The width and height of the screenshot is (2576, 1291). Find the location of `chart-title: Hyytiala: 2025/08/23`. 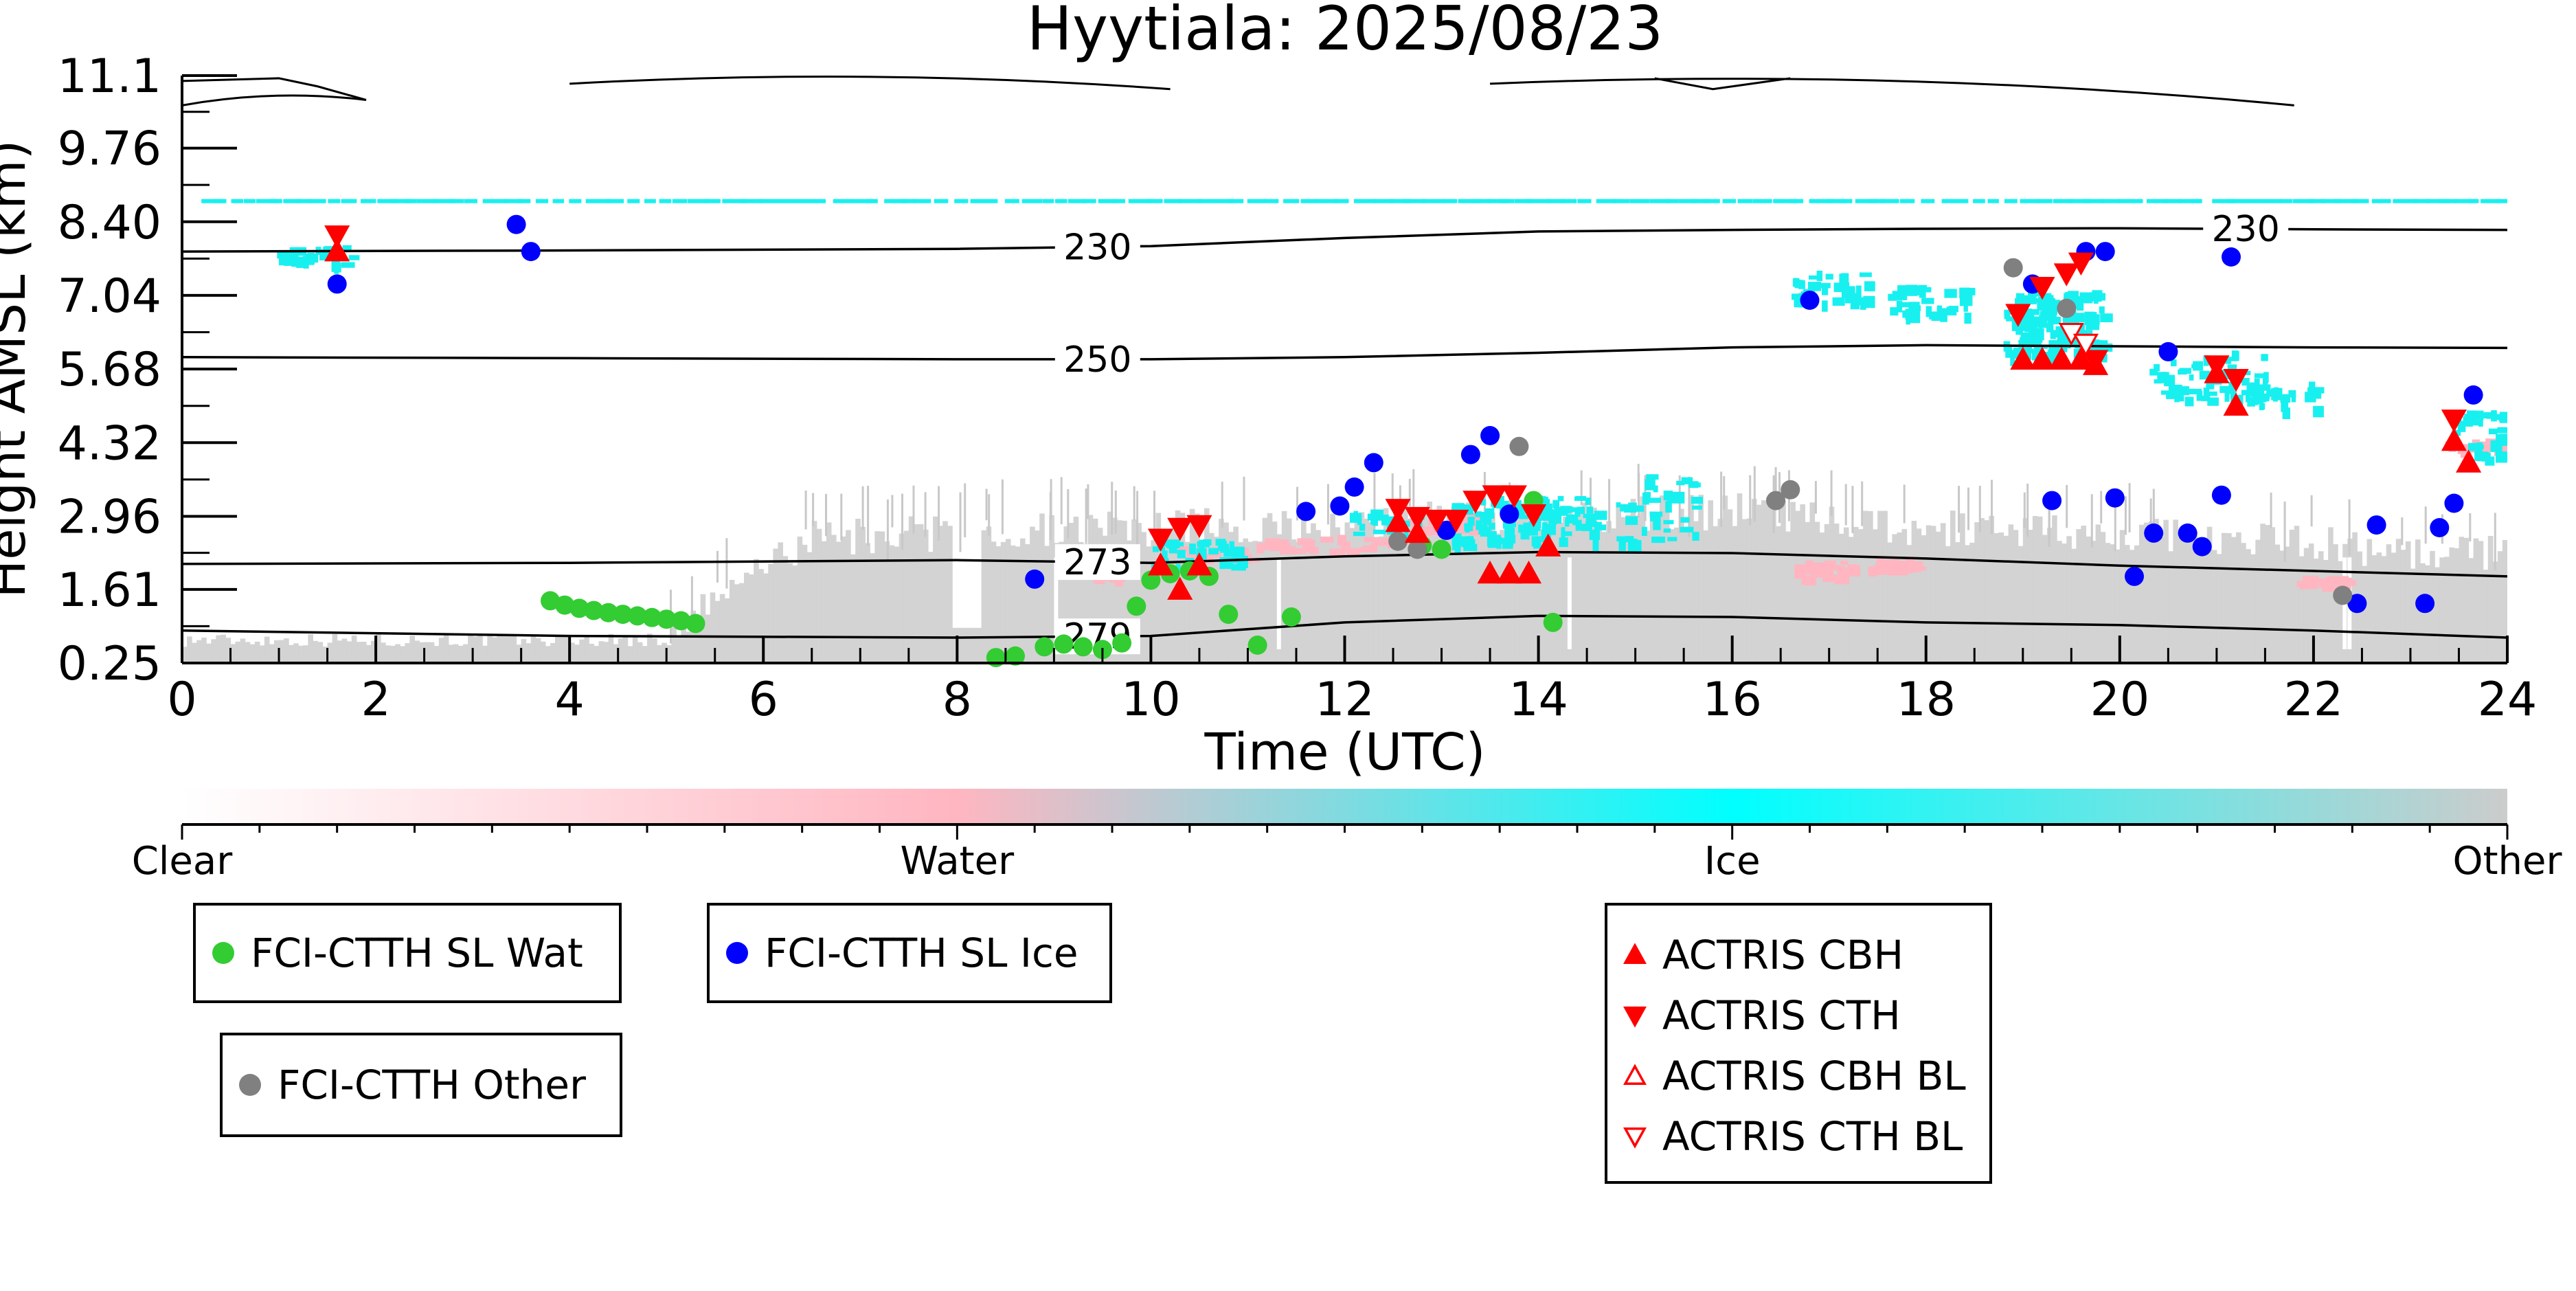

chart-title: Hyytiala: 2025/08/23 is located at coordinates (1345, 32).